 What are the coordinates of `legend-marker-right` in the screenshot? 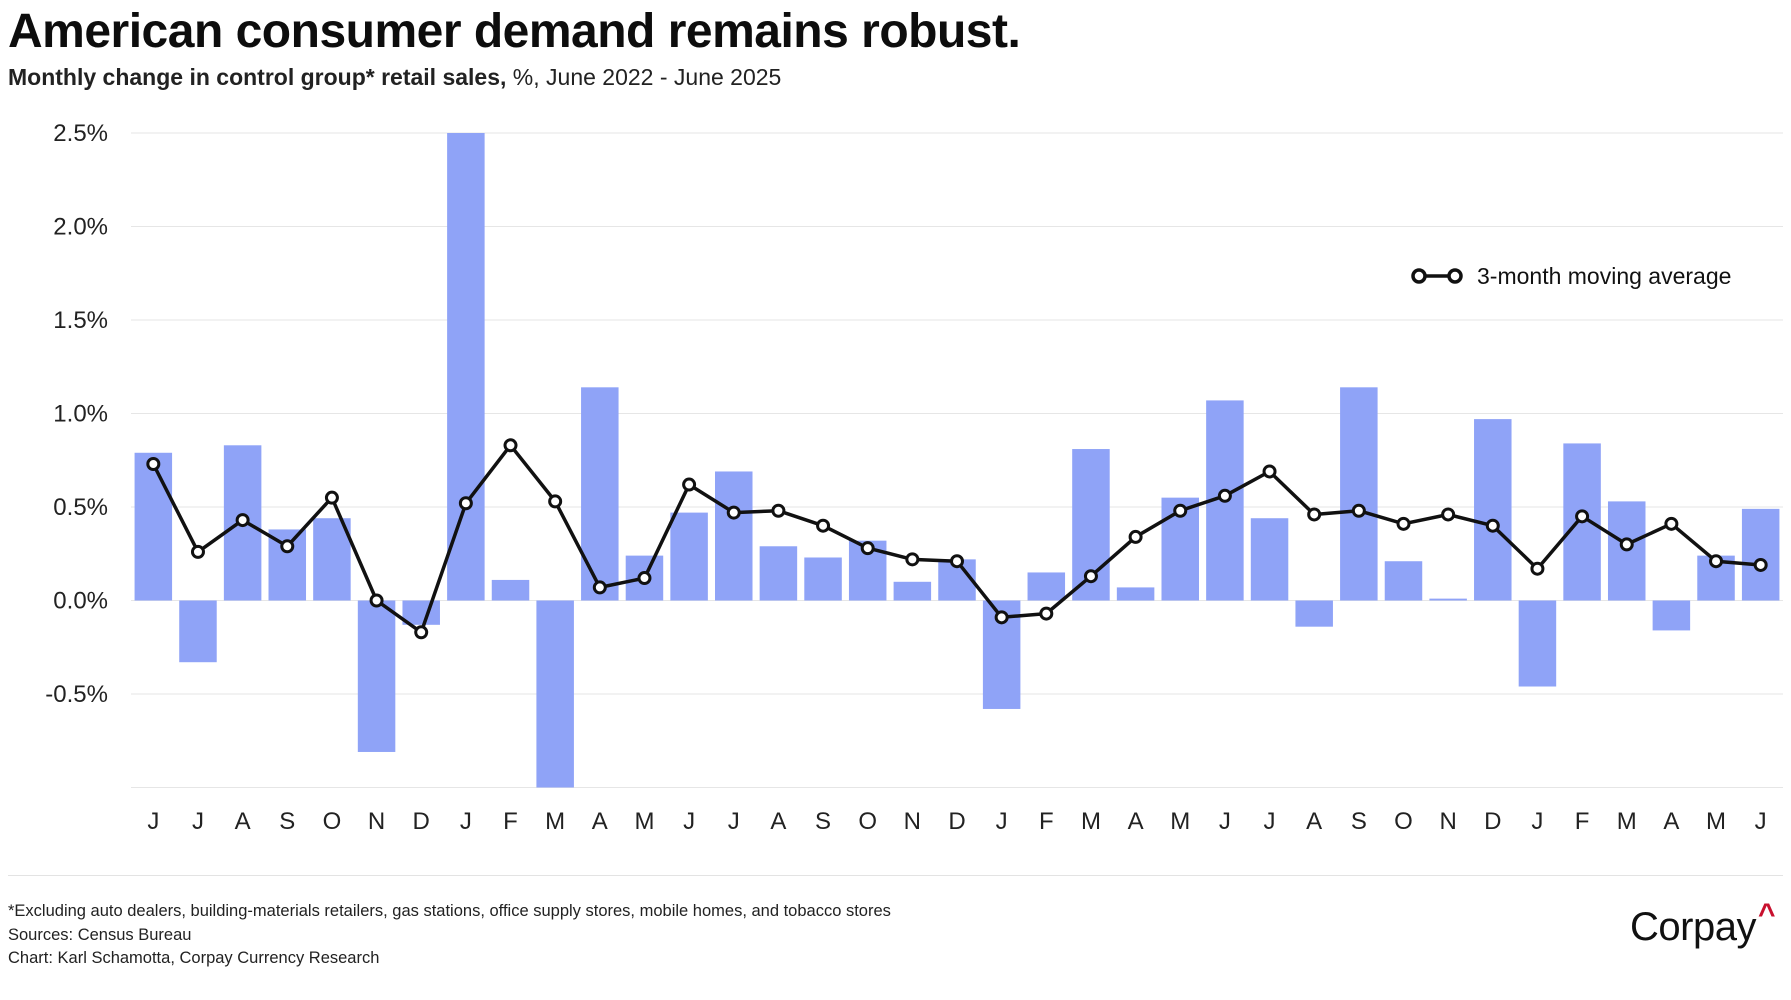 It's located at (1455, 276).